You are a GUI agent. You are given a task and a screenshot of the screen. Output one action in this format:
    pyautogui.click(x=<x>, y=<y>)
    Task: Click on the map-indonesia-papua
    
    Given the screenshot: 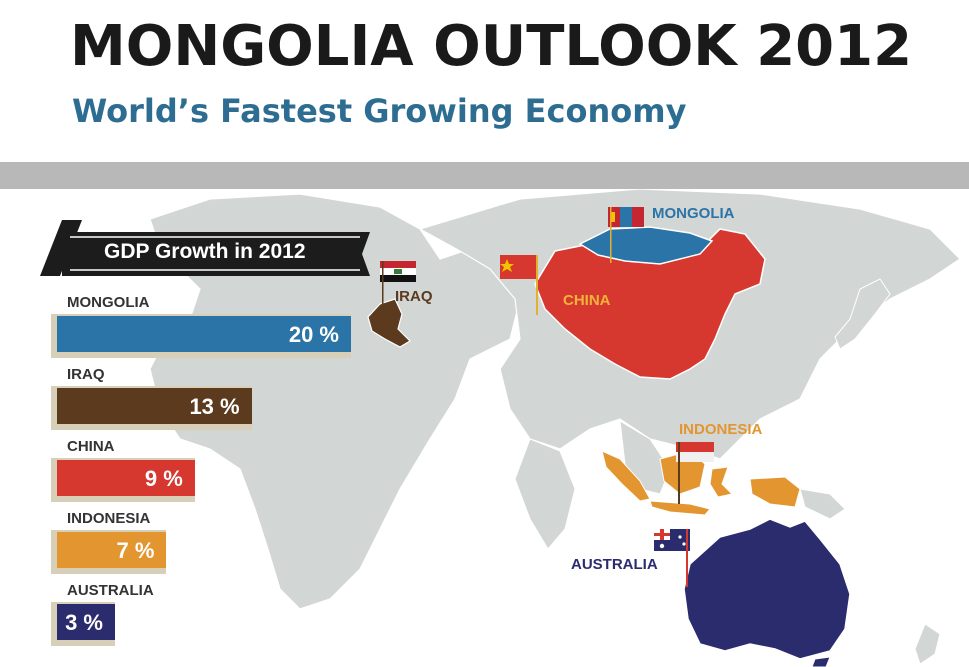 What is the action you would take?
    pyautogui.click(x=775, y=492)
    